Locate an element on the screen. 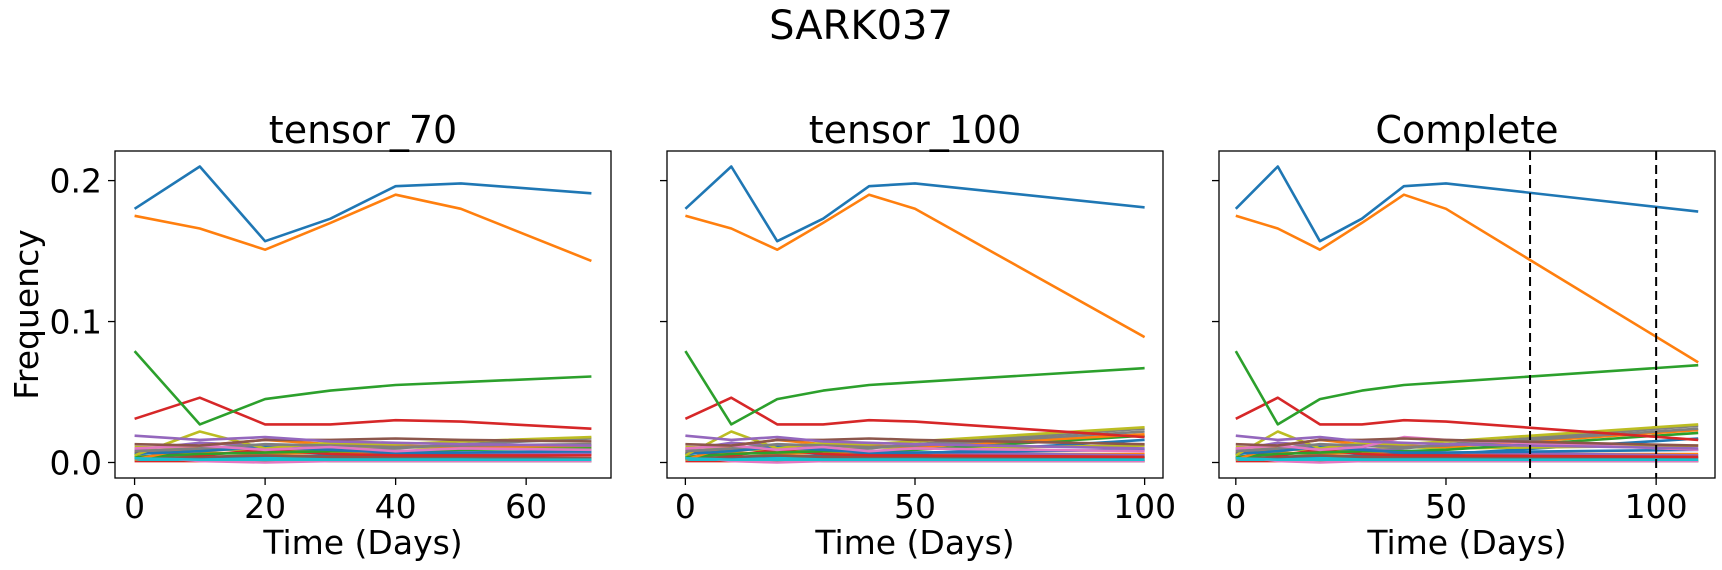  figure-title: SARK037 is located at coordinates (861, 26).